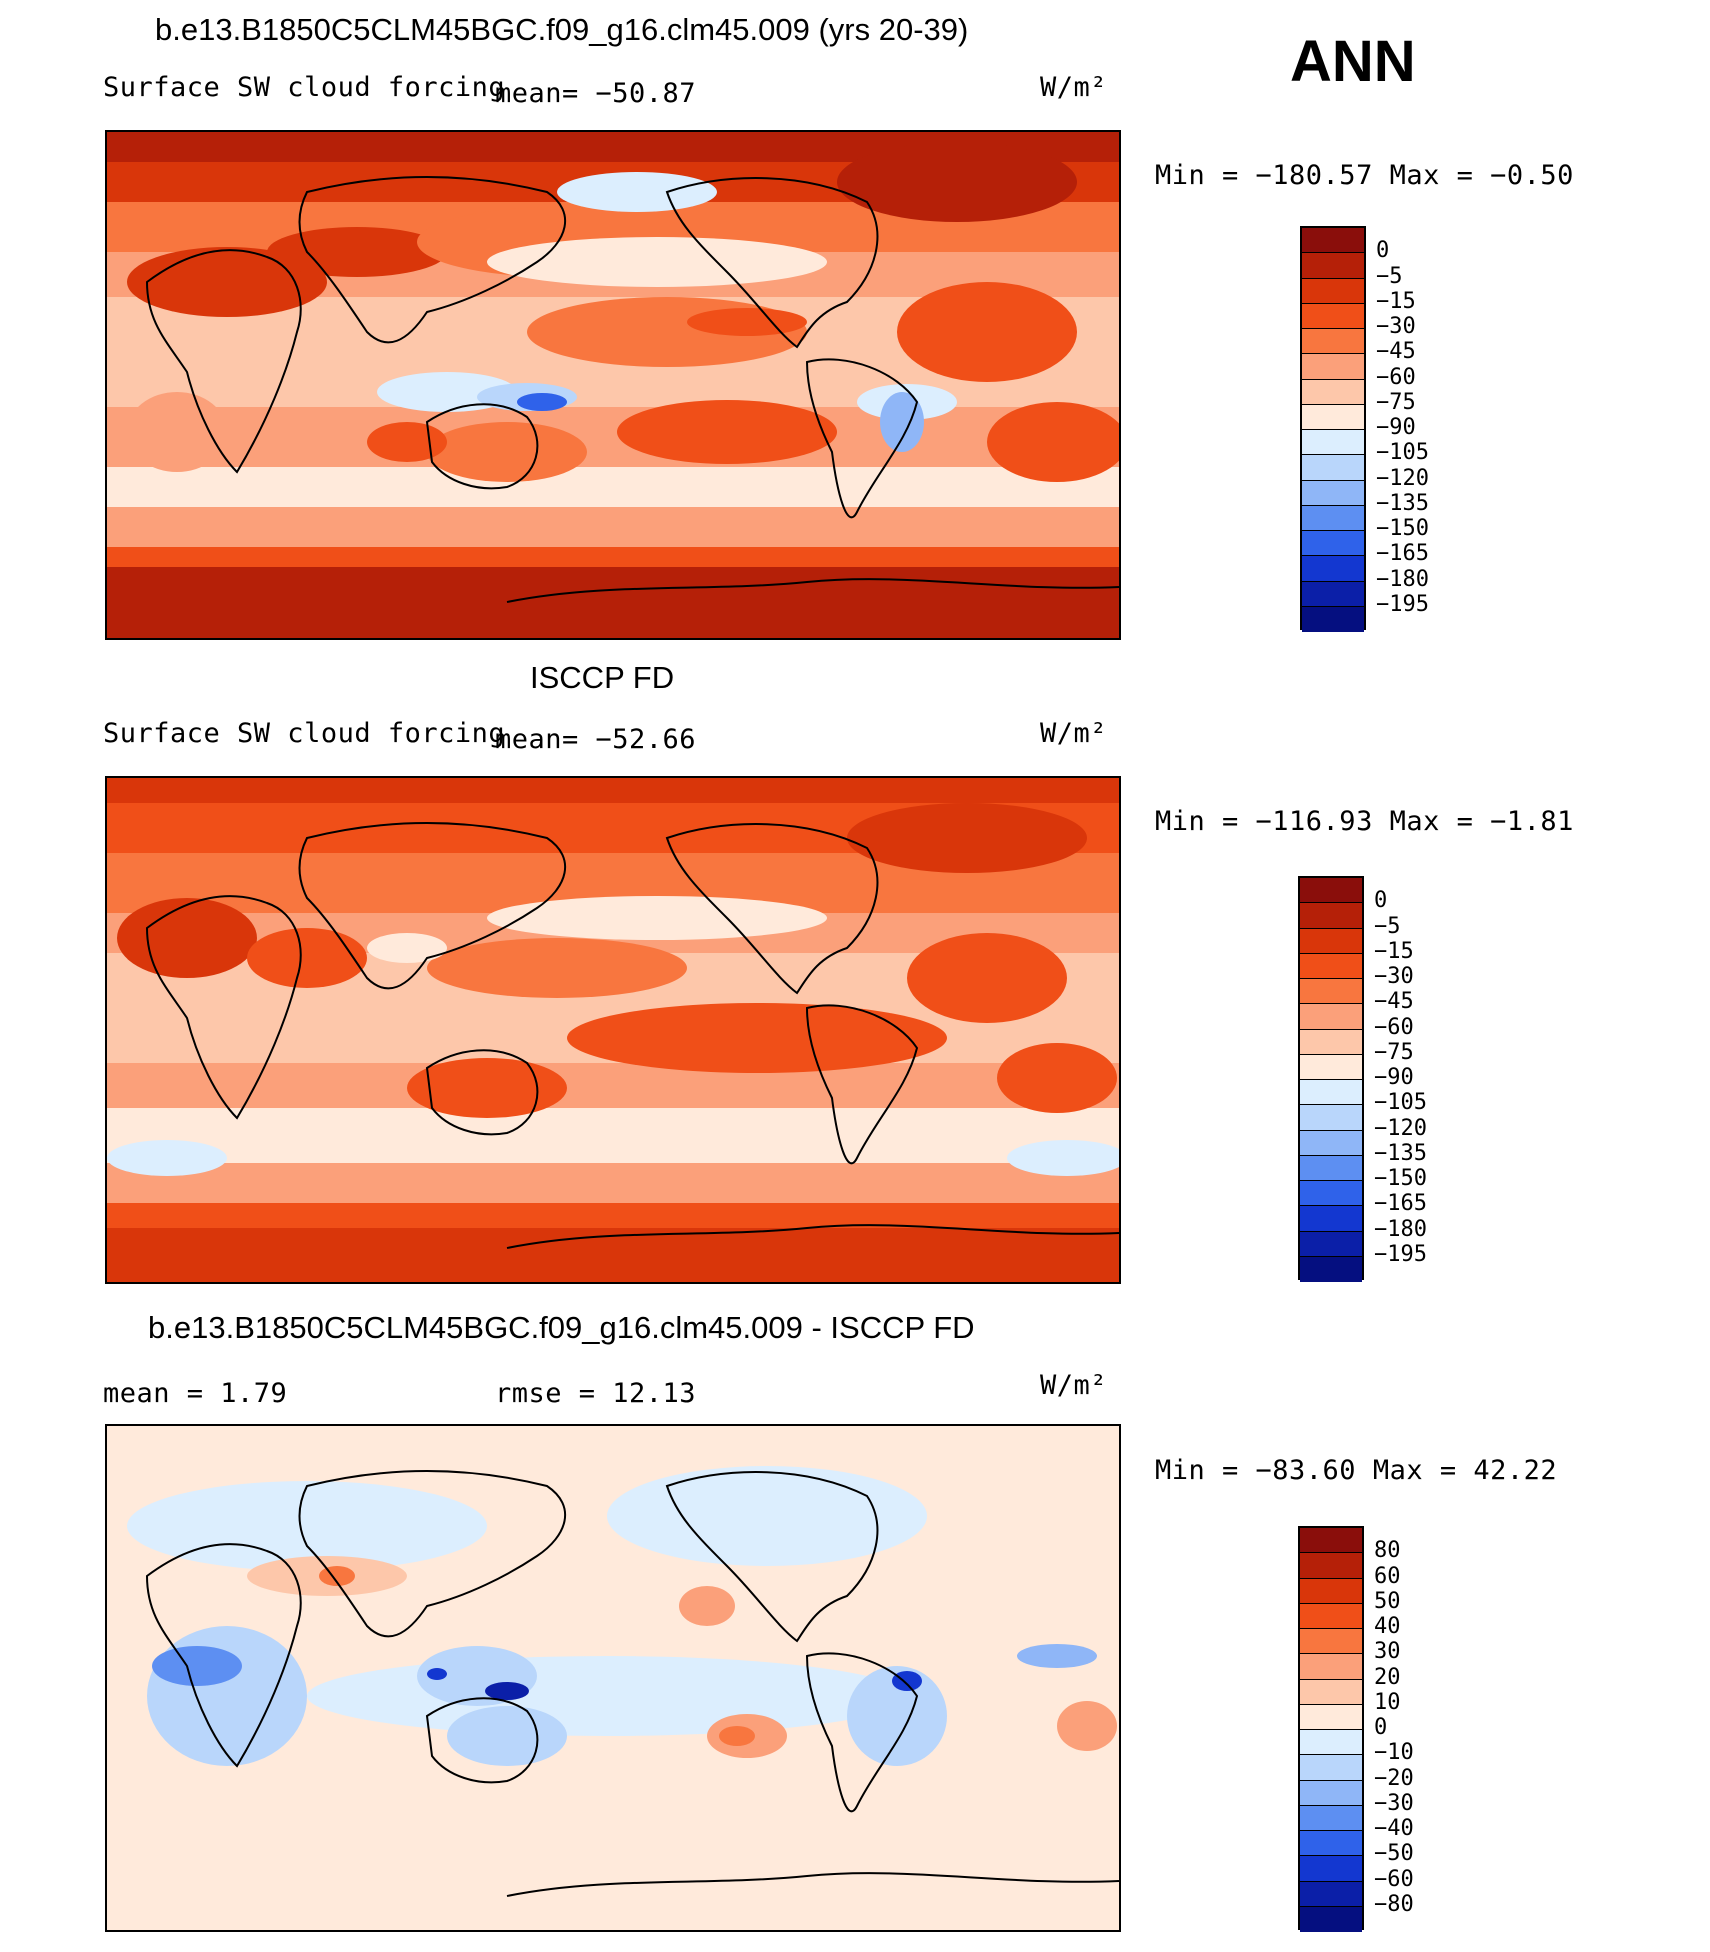 This screenshot has height=1952, width=1710. Describe the element at coordinates (304, 87) in the screenshot. I see `panel1-variable: Surface SW cloud forcing` at that location.